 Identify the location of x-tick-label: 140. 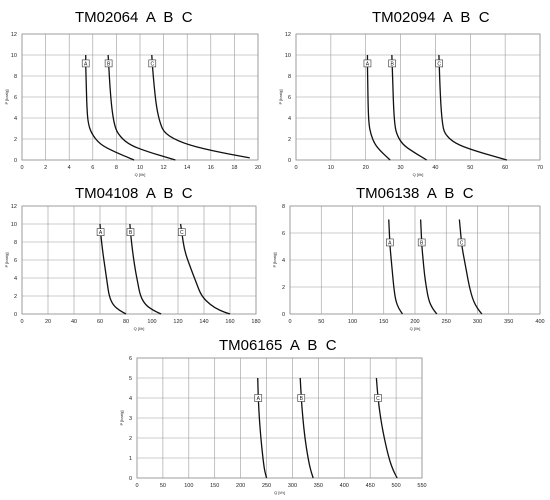
(203, 322).